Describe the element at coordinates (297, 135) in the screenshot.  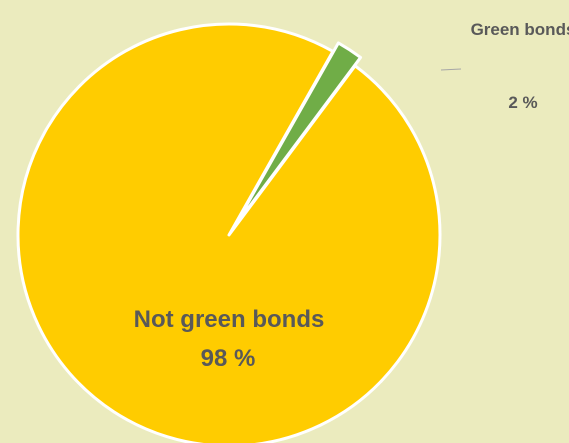
I see `pie-slice-green-bonds` at that location.